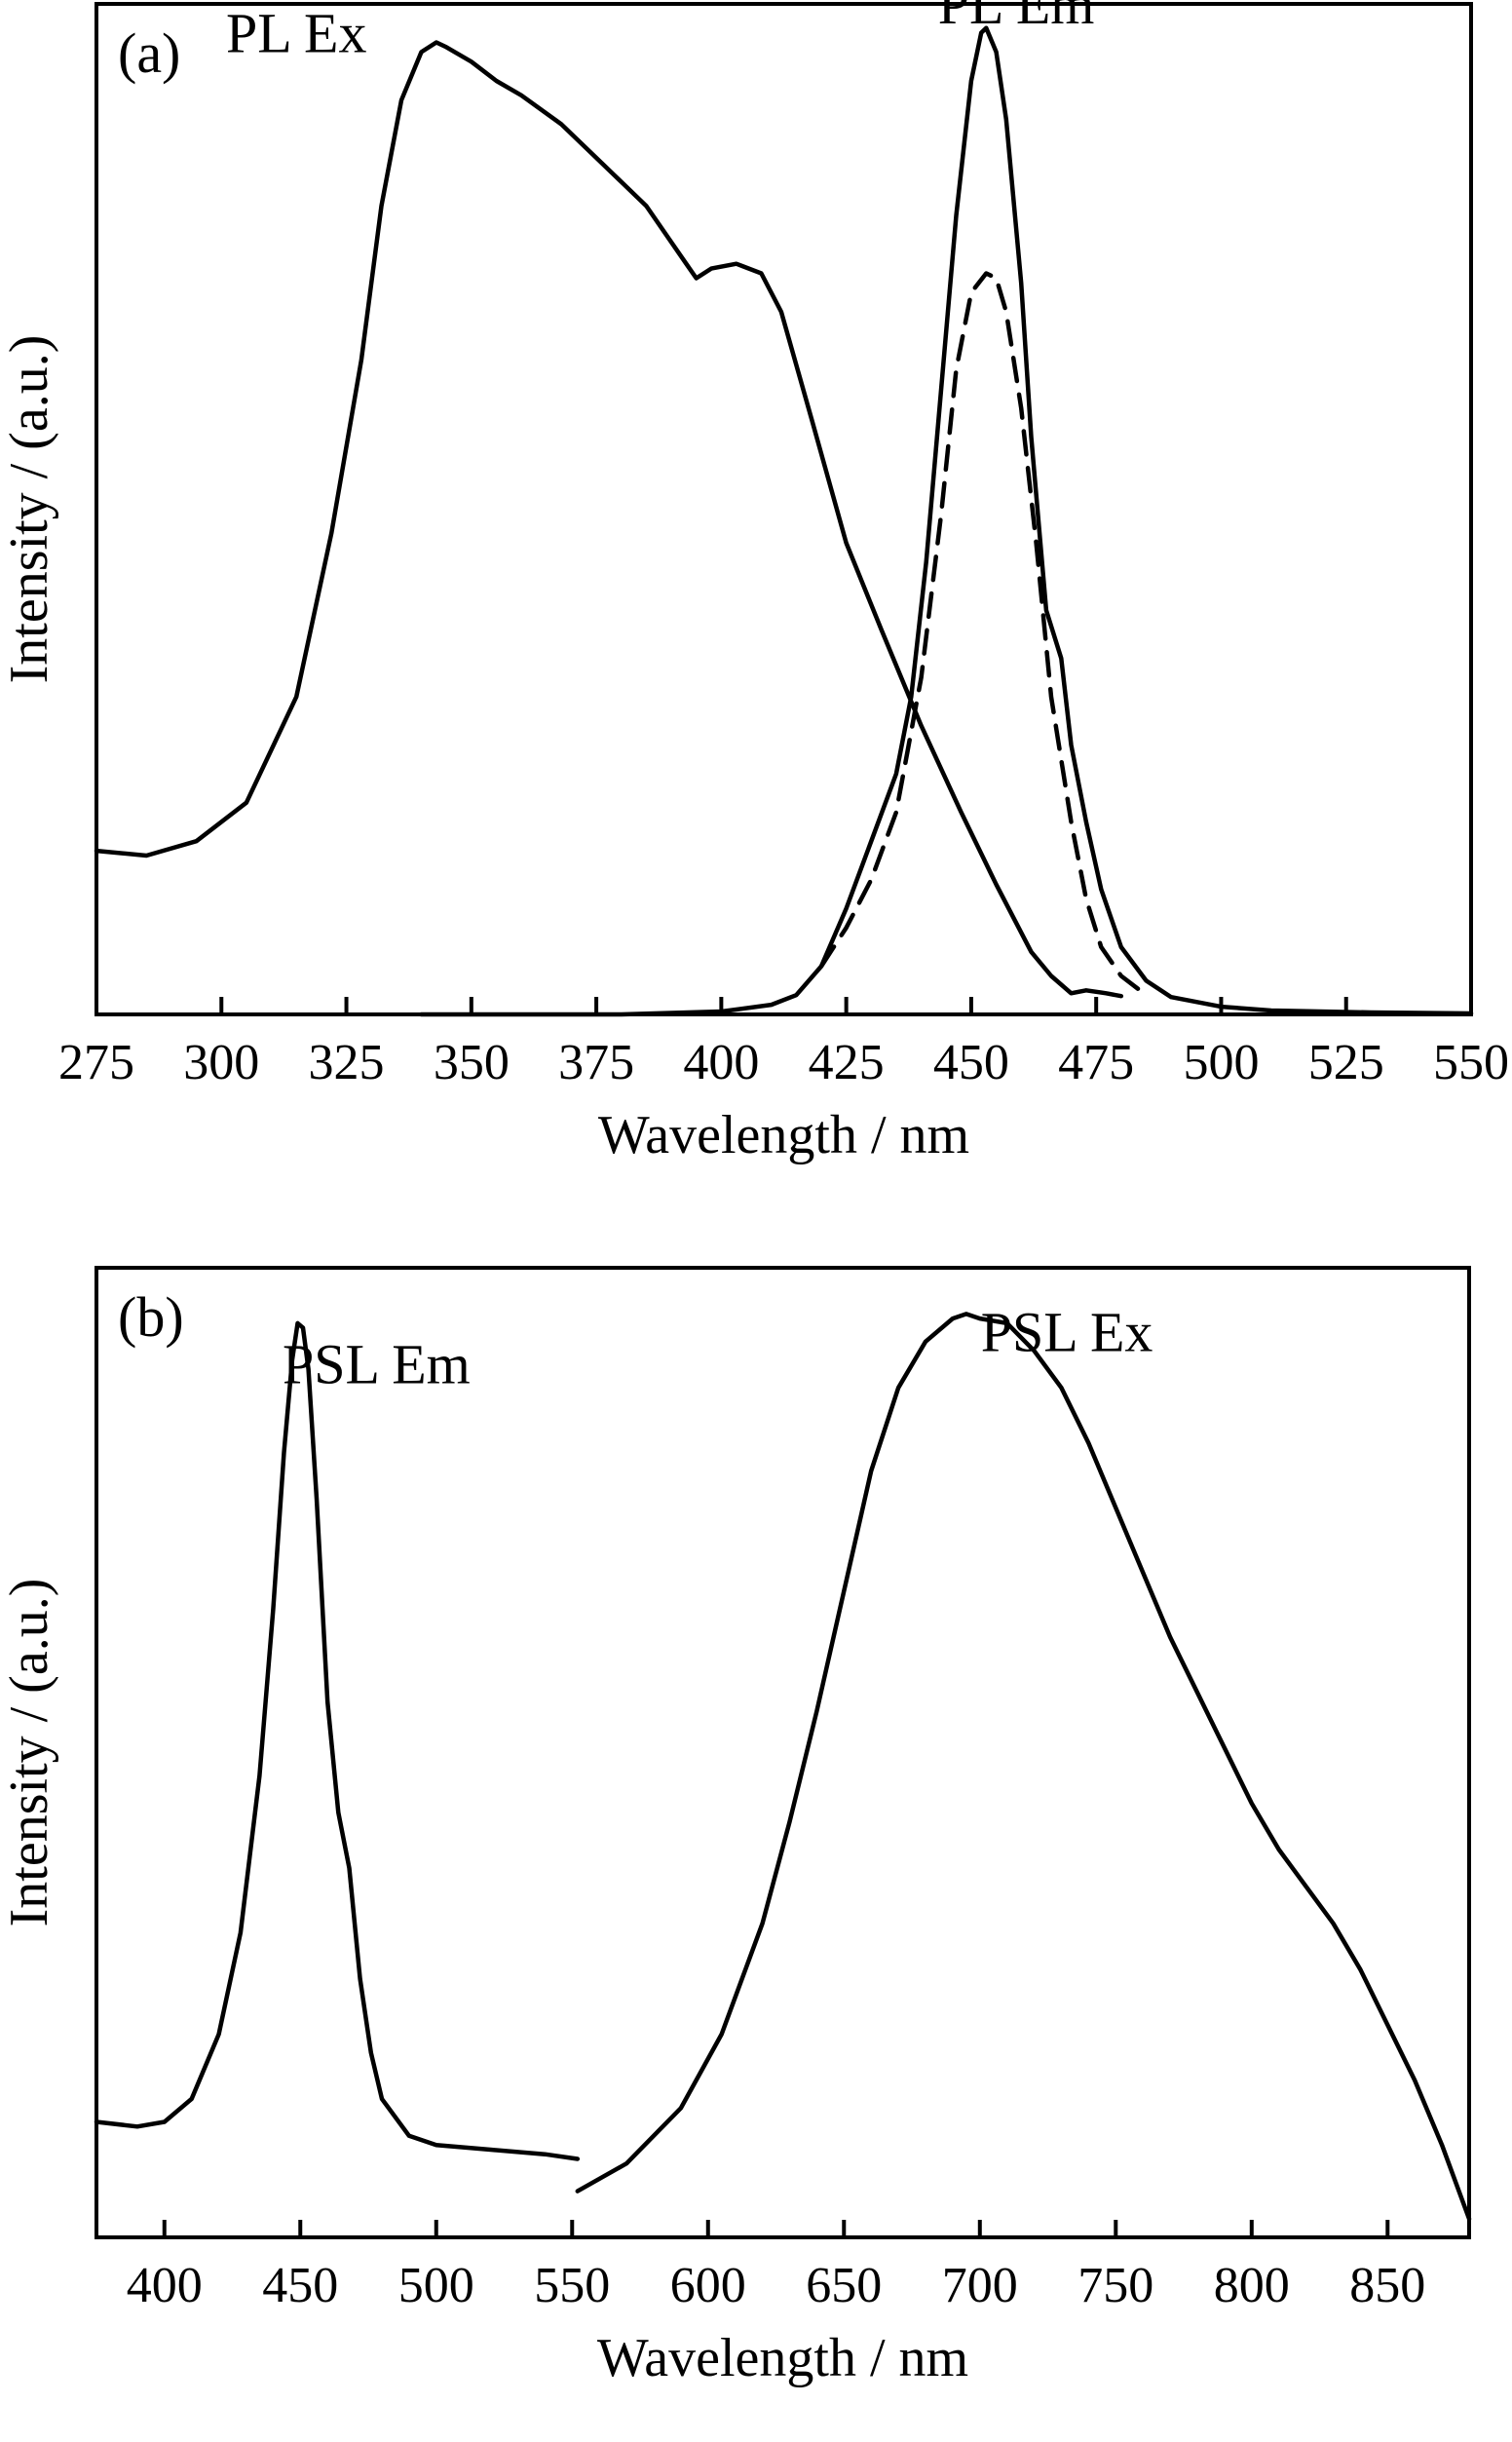 The height and width of the screenshot is (2442, 1512). What do you see at coordinates (1252, 2285) in the screenshot?
I see `x-tick-label: 800` at bounding box center [1252, 2285].